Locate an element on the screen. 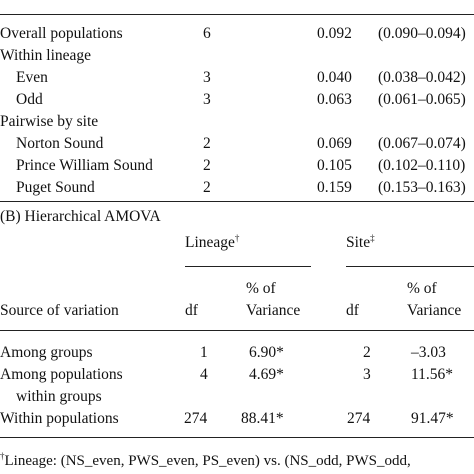 This screenshot has width=474, height=474. source-cell-continued: within groups is located at coordinates (59, 396).